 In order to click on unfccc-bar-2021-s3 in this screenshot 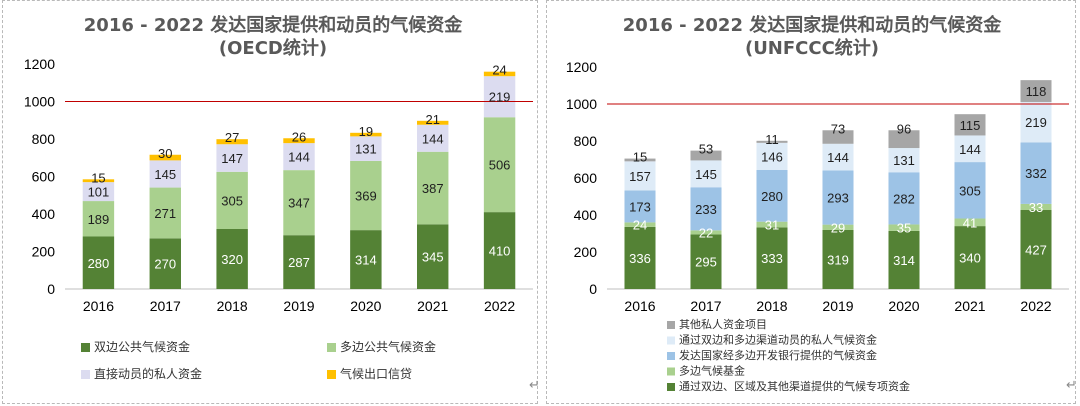, I will do `click(970, 149)`.